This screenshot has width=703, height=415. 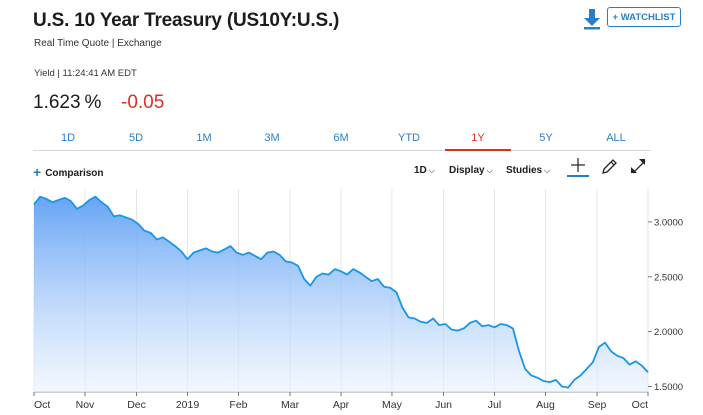 What do you see at coordinates (68, 138) in the screenshot?
I see `tab-1d: 1D` at bounding box center [68, 138].